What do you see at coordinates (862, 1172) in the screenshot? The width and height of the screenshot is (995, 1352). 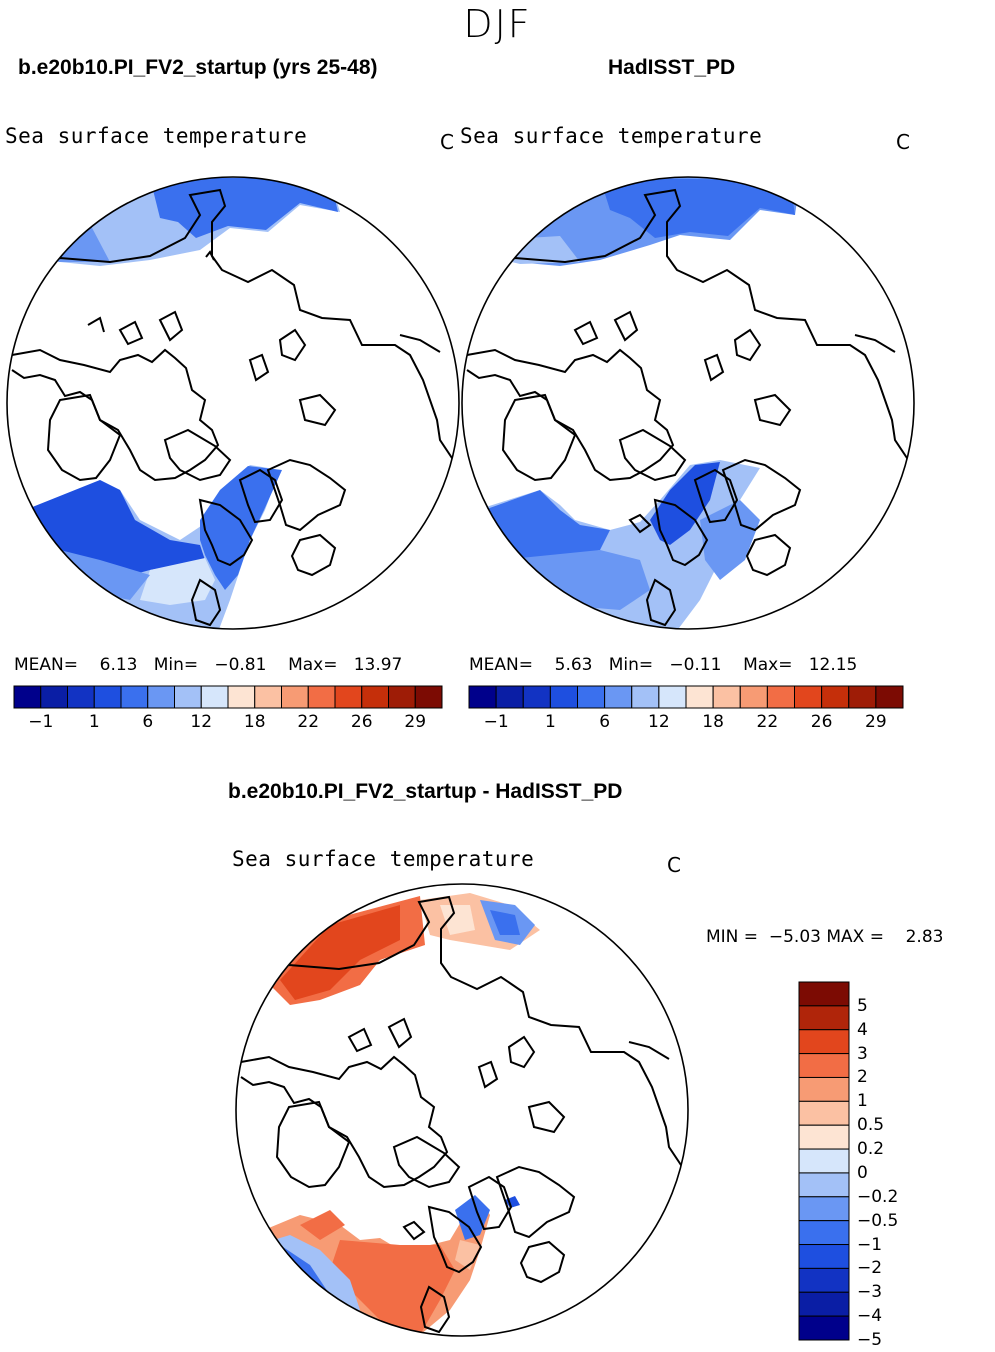 I see `diff-colorbar-label: 0` at bounding box center [862, 1172].